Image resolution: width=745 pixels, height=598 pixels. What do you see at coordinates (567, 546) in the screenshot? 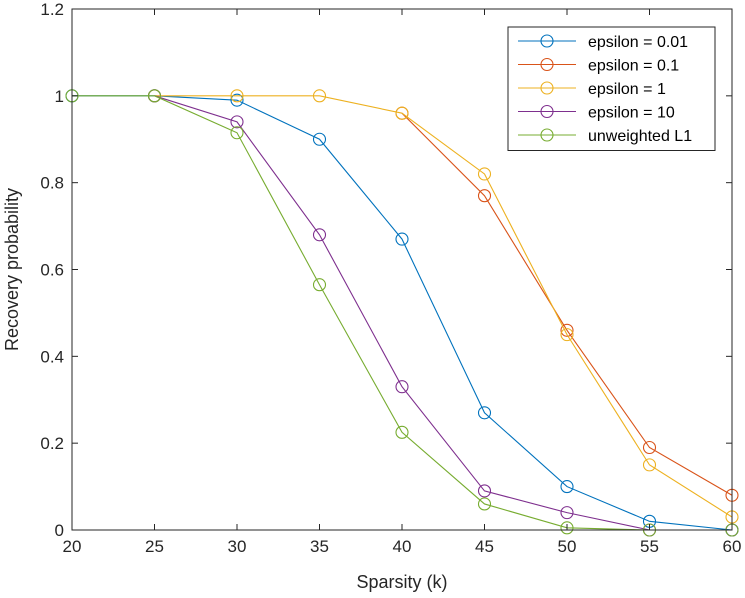
I see `x-tick-label: 50` at bounding box center [567, 546].